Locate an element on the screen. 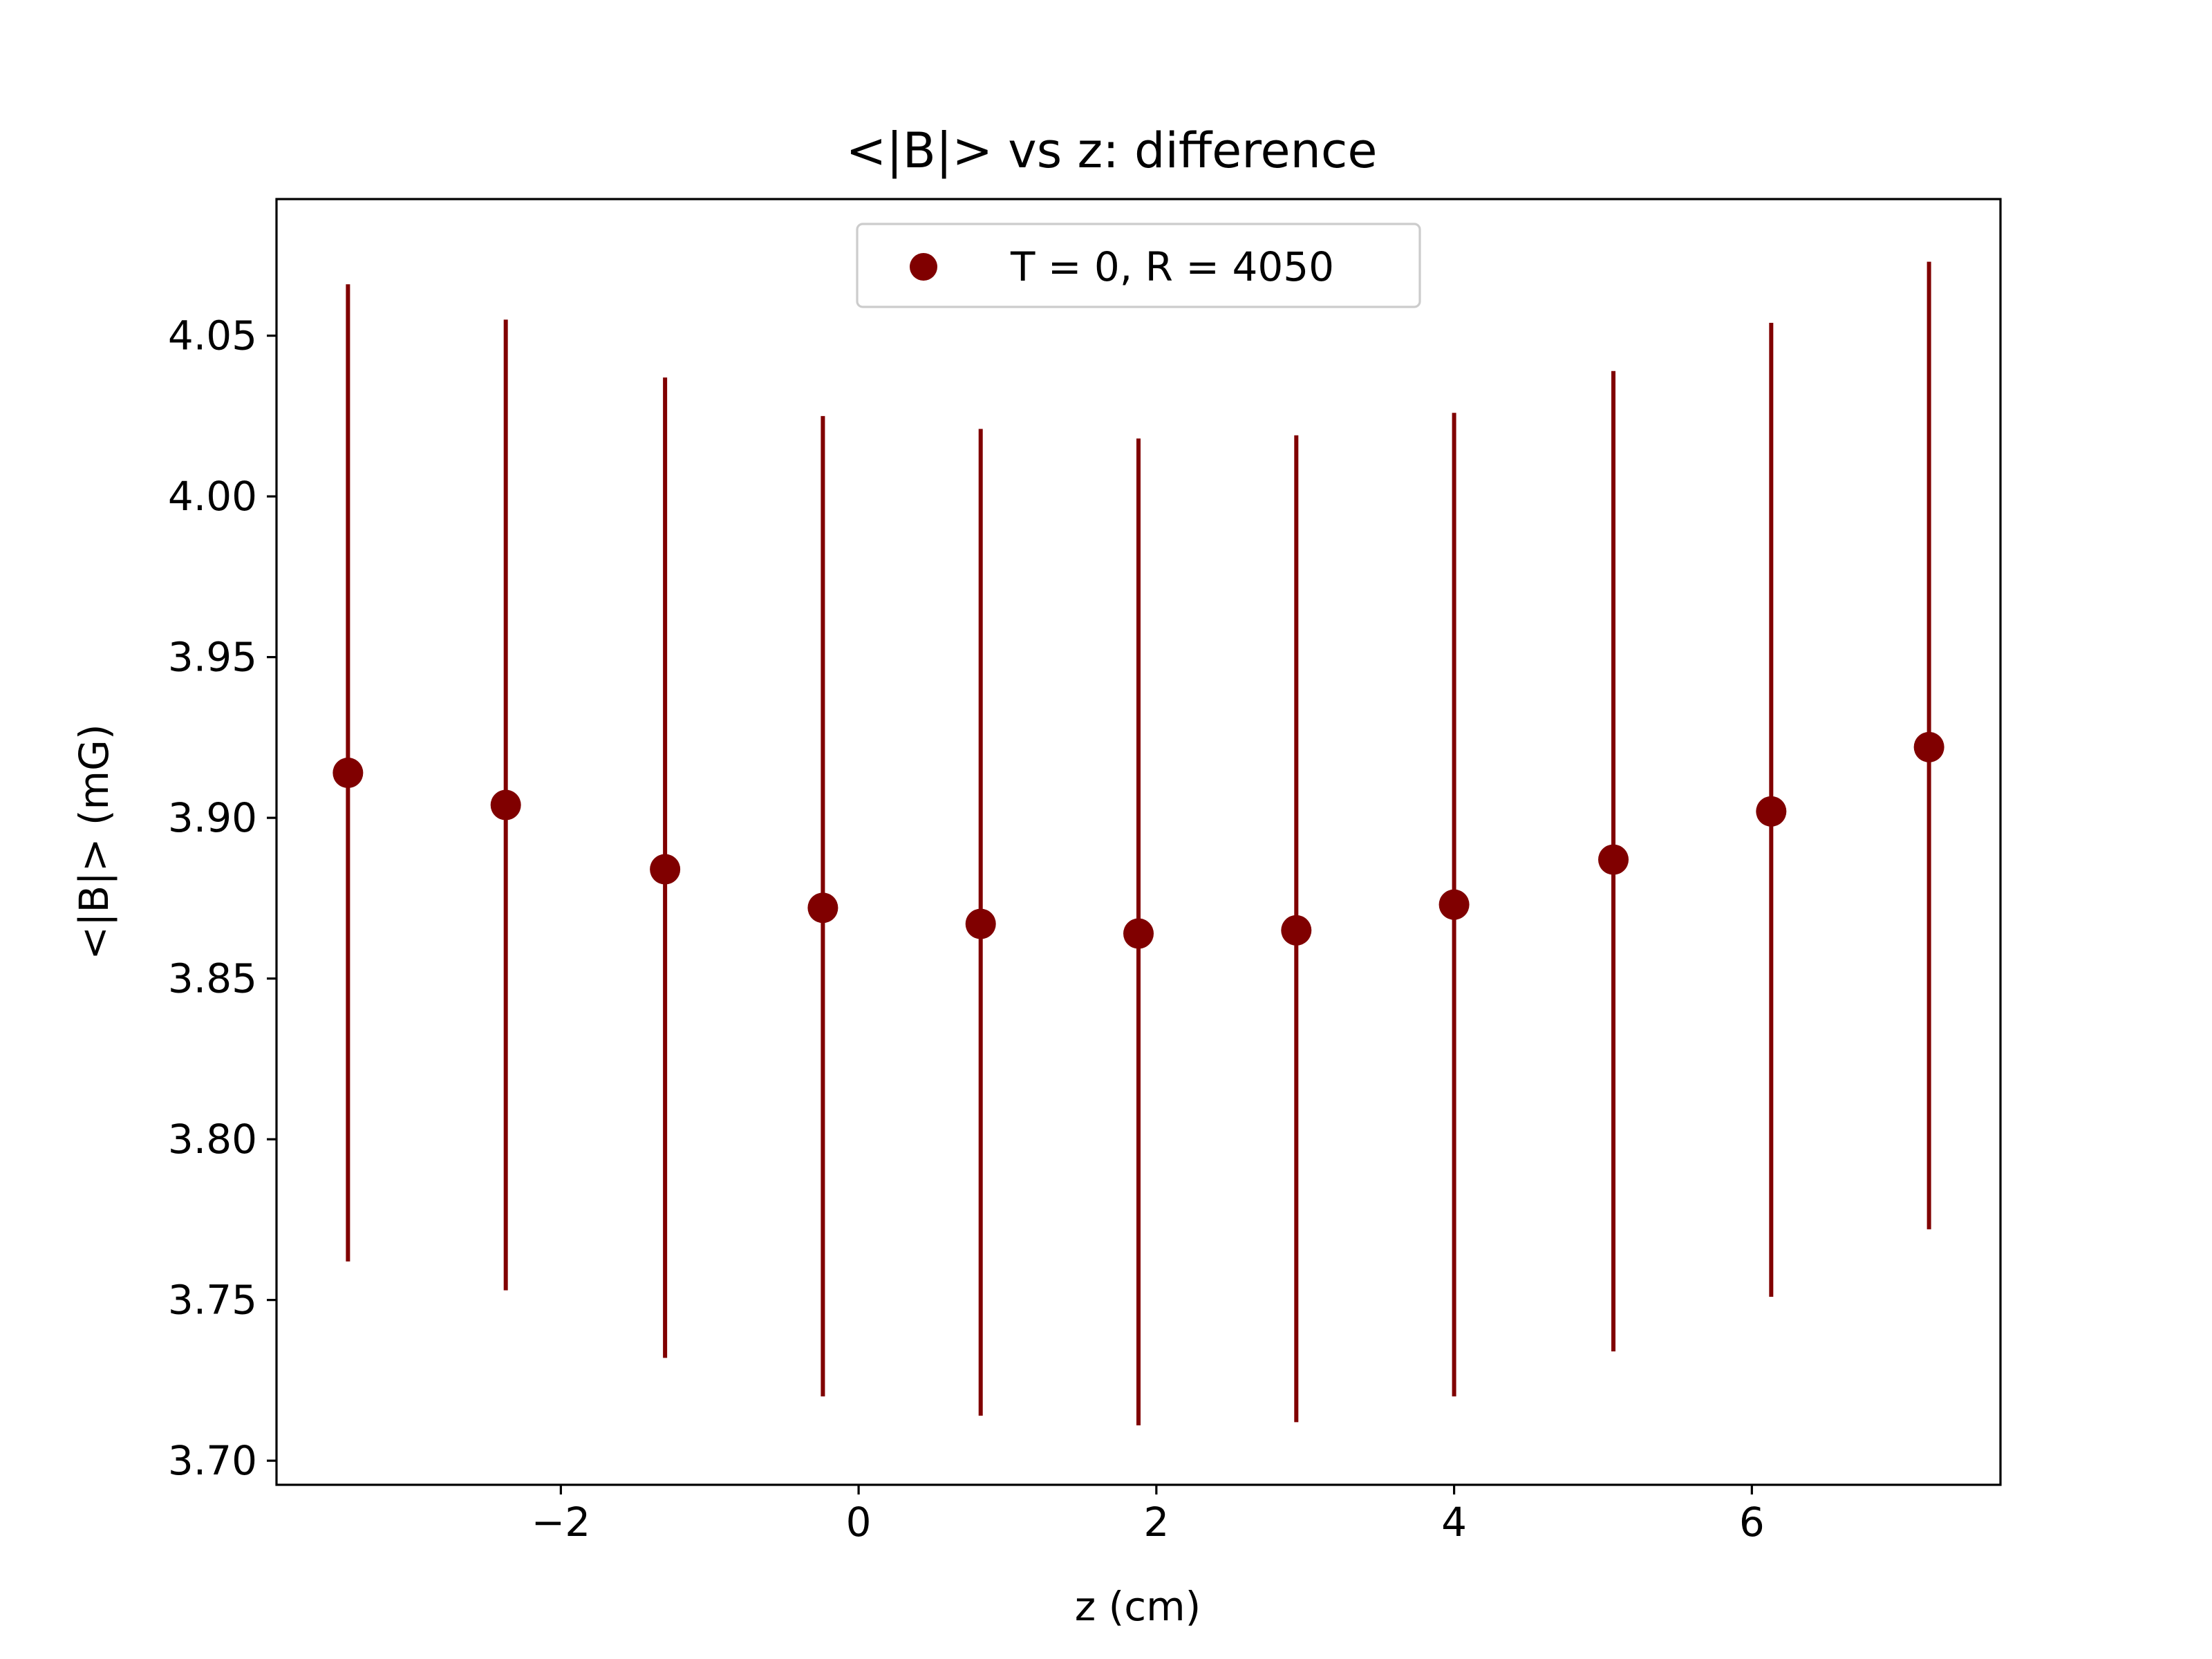 The width and height of the screenshot is (2212, 1659). y-tick-label: 3.70 is located at coordinates (212, 1460).